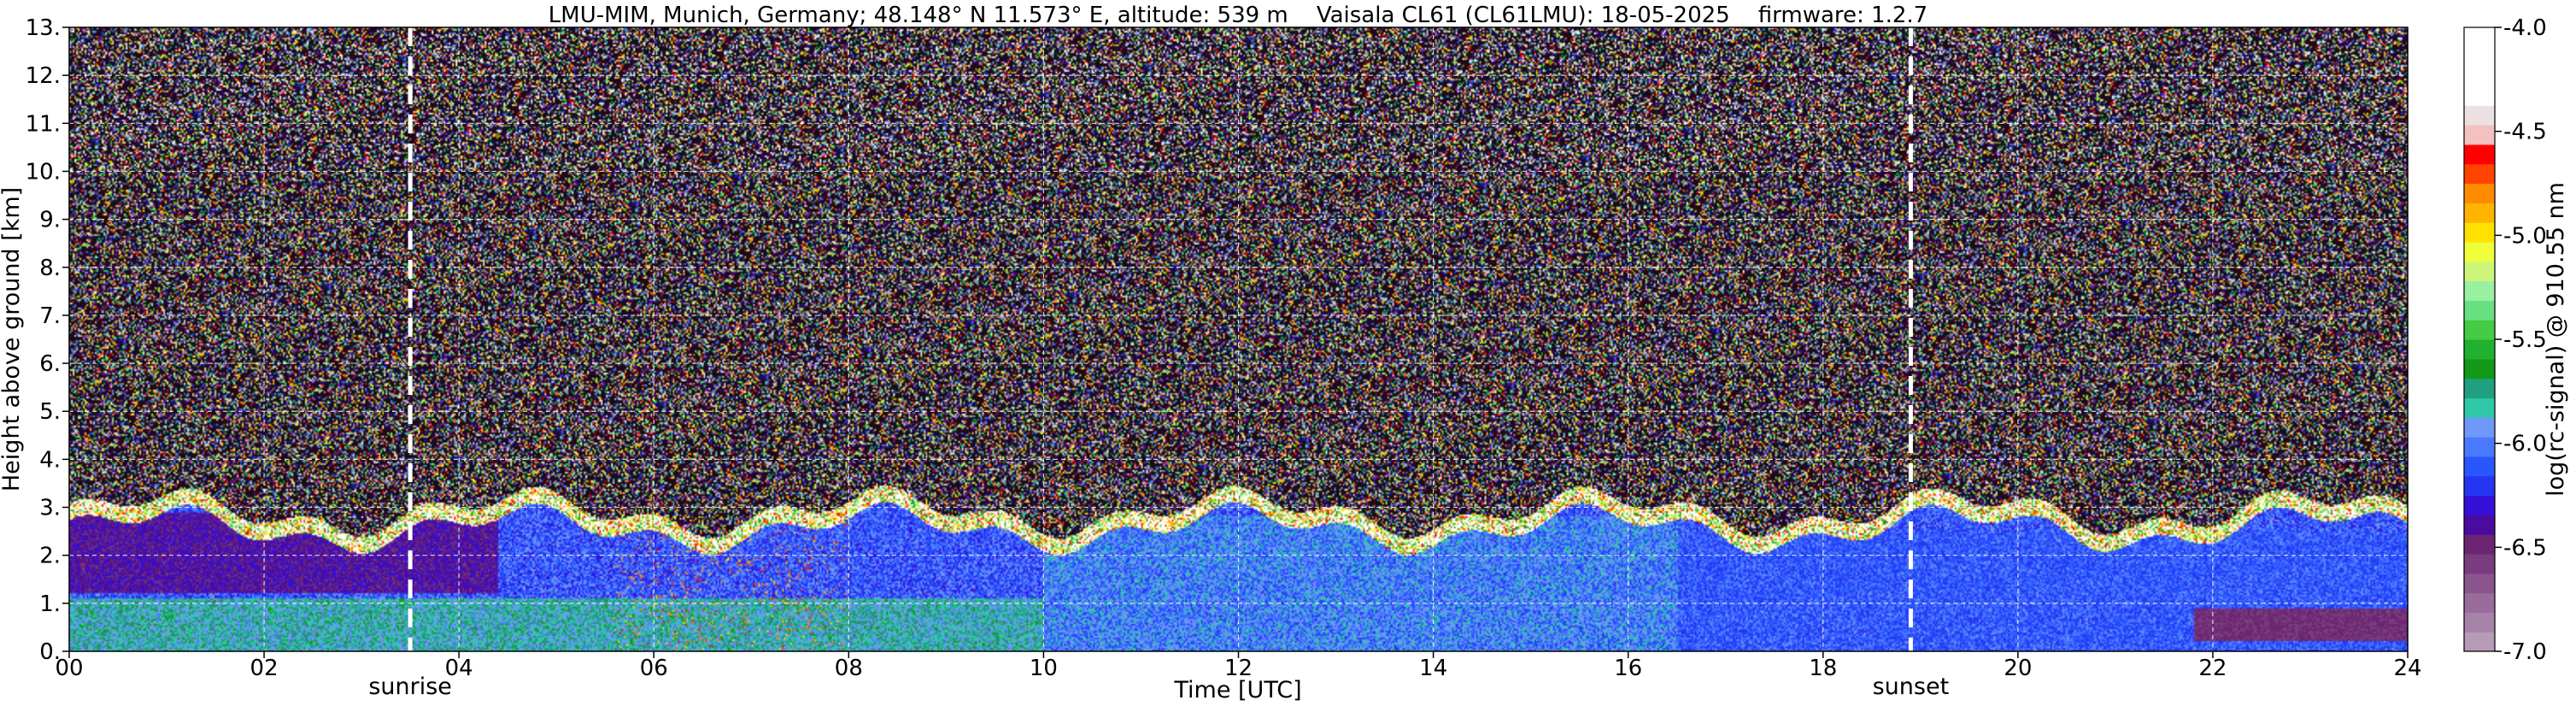 Image resolution: width=2576 pixels, height=706 pixels. What do you see at coordinates (410, 687) in the screenshot?
I see `marker-label-sunrise: sunrise` at bounding box center [410, 687].